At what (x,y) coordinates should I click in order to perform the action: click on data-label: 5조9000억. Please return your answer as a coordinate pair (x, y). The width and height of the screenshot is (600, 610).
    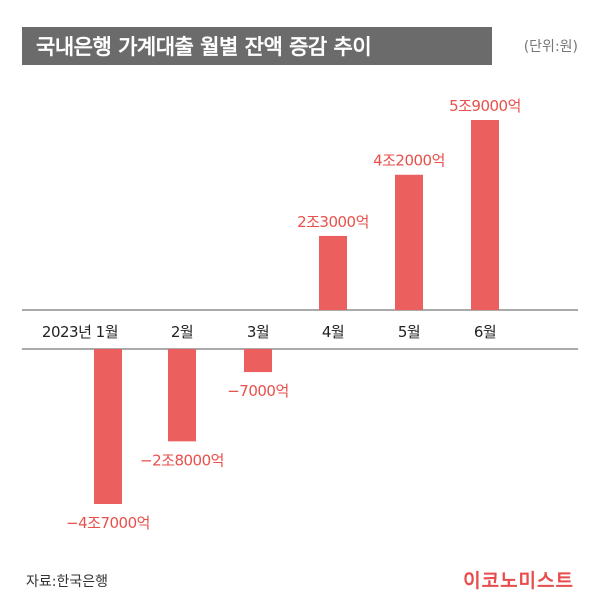
    Looking at the image, I should click on (485, 106).